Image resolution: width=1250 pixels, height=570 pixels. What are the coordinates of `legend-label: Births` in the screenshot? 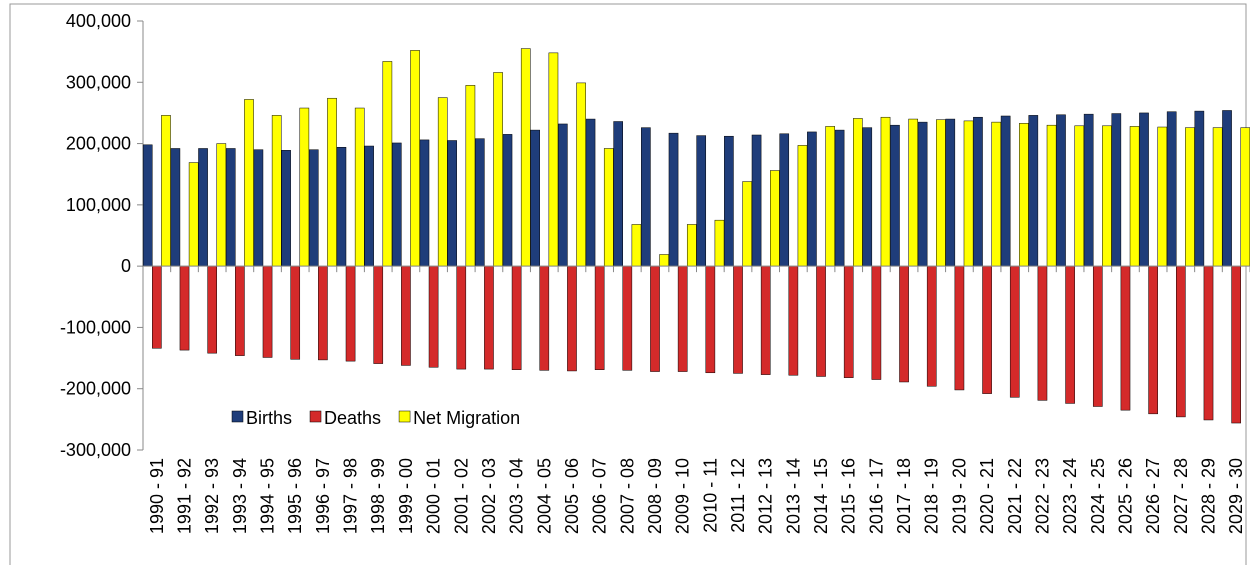 It's located at (269, 418).